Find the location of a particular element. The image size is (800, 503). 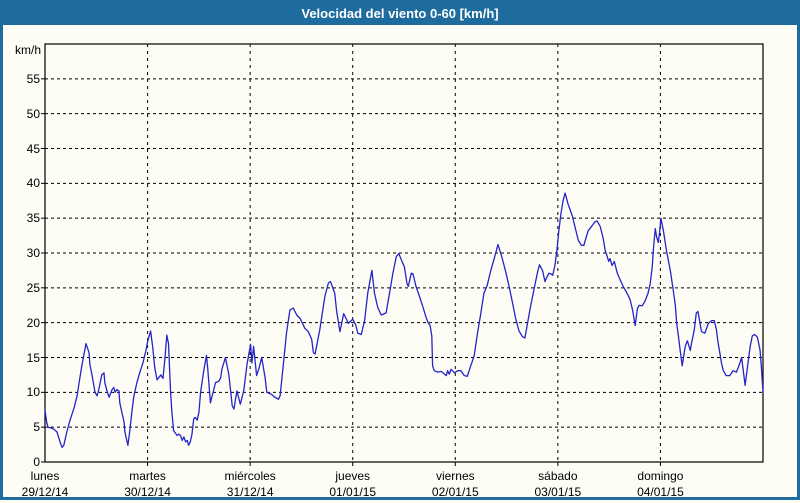

y-tick-label: 20 is located at coordinates (33, 322).